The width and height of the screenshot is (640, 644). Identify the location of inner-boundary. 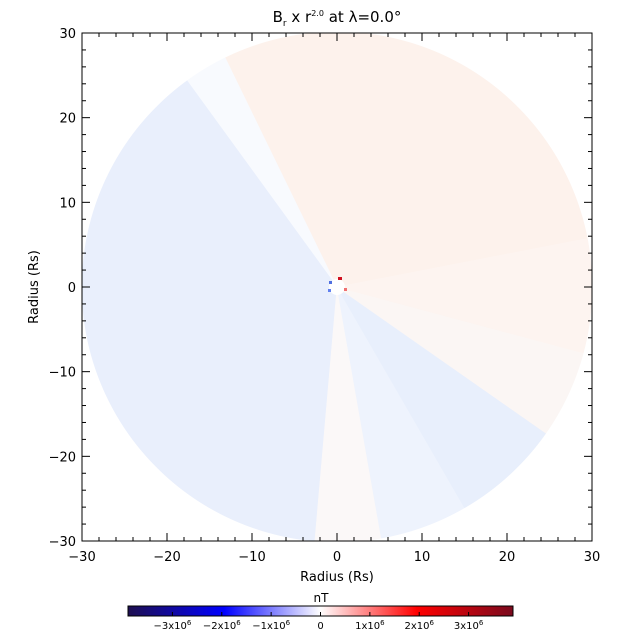
(337, 287).